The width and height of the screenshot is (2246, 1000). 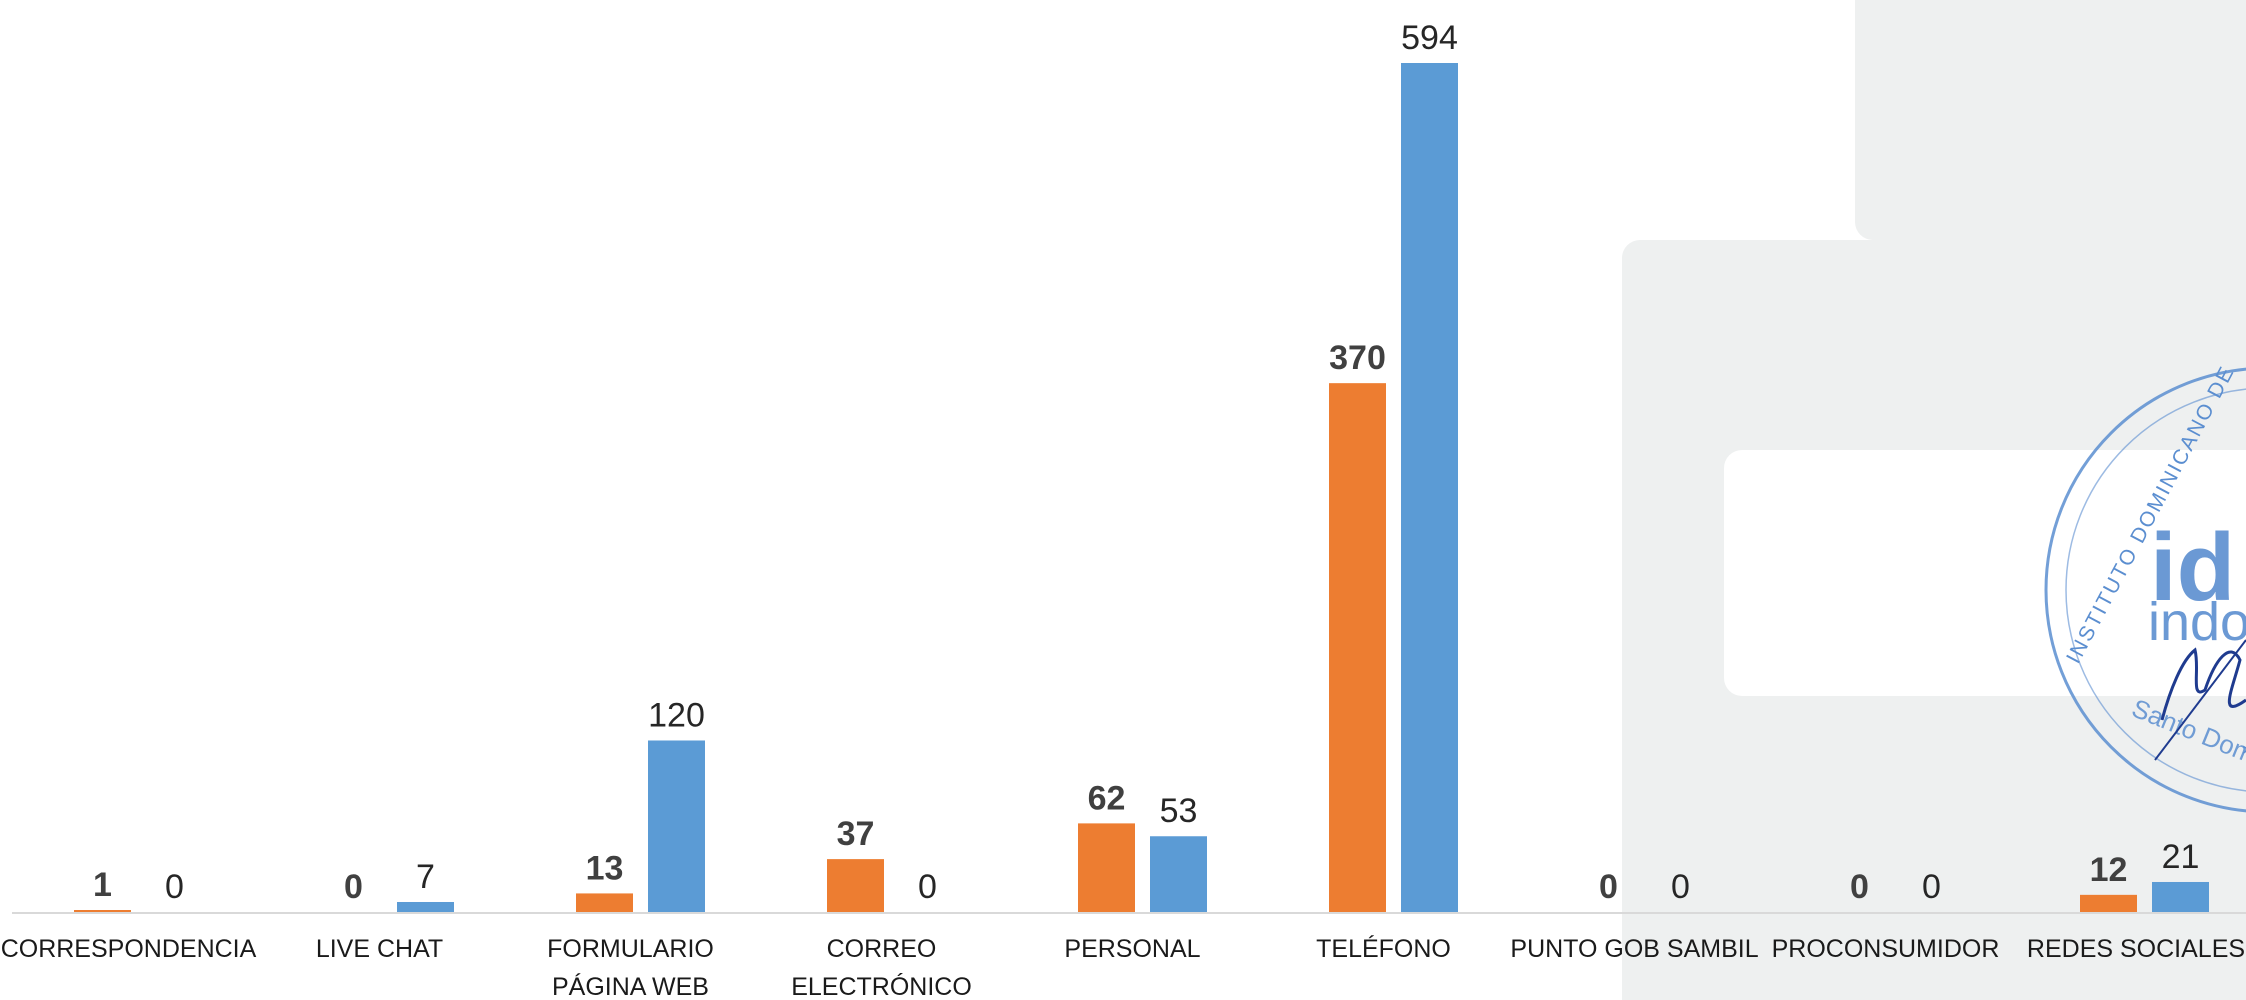 I want to click on bar-s1-c4, so click(x=1178, y=874).